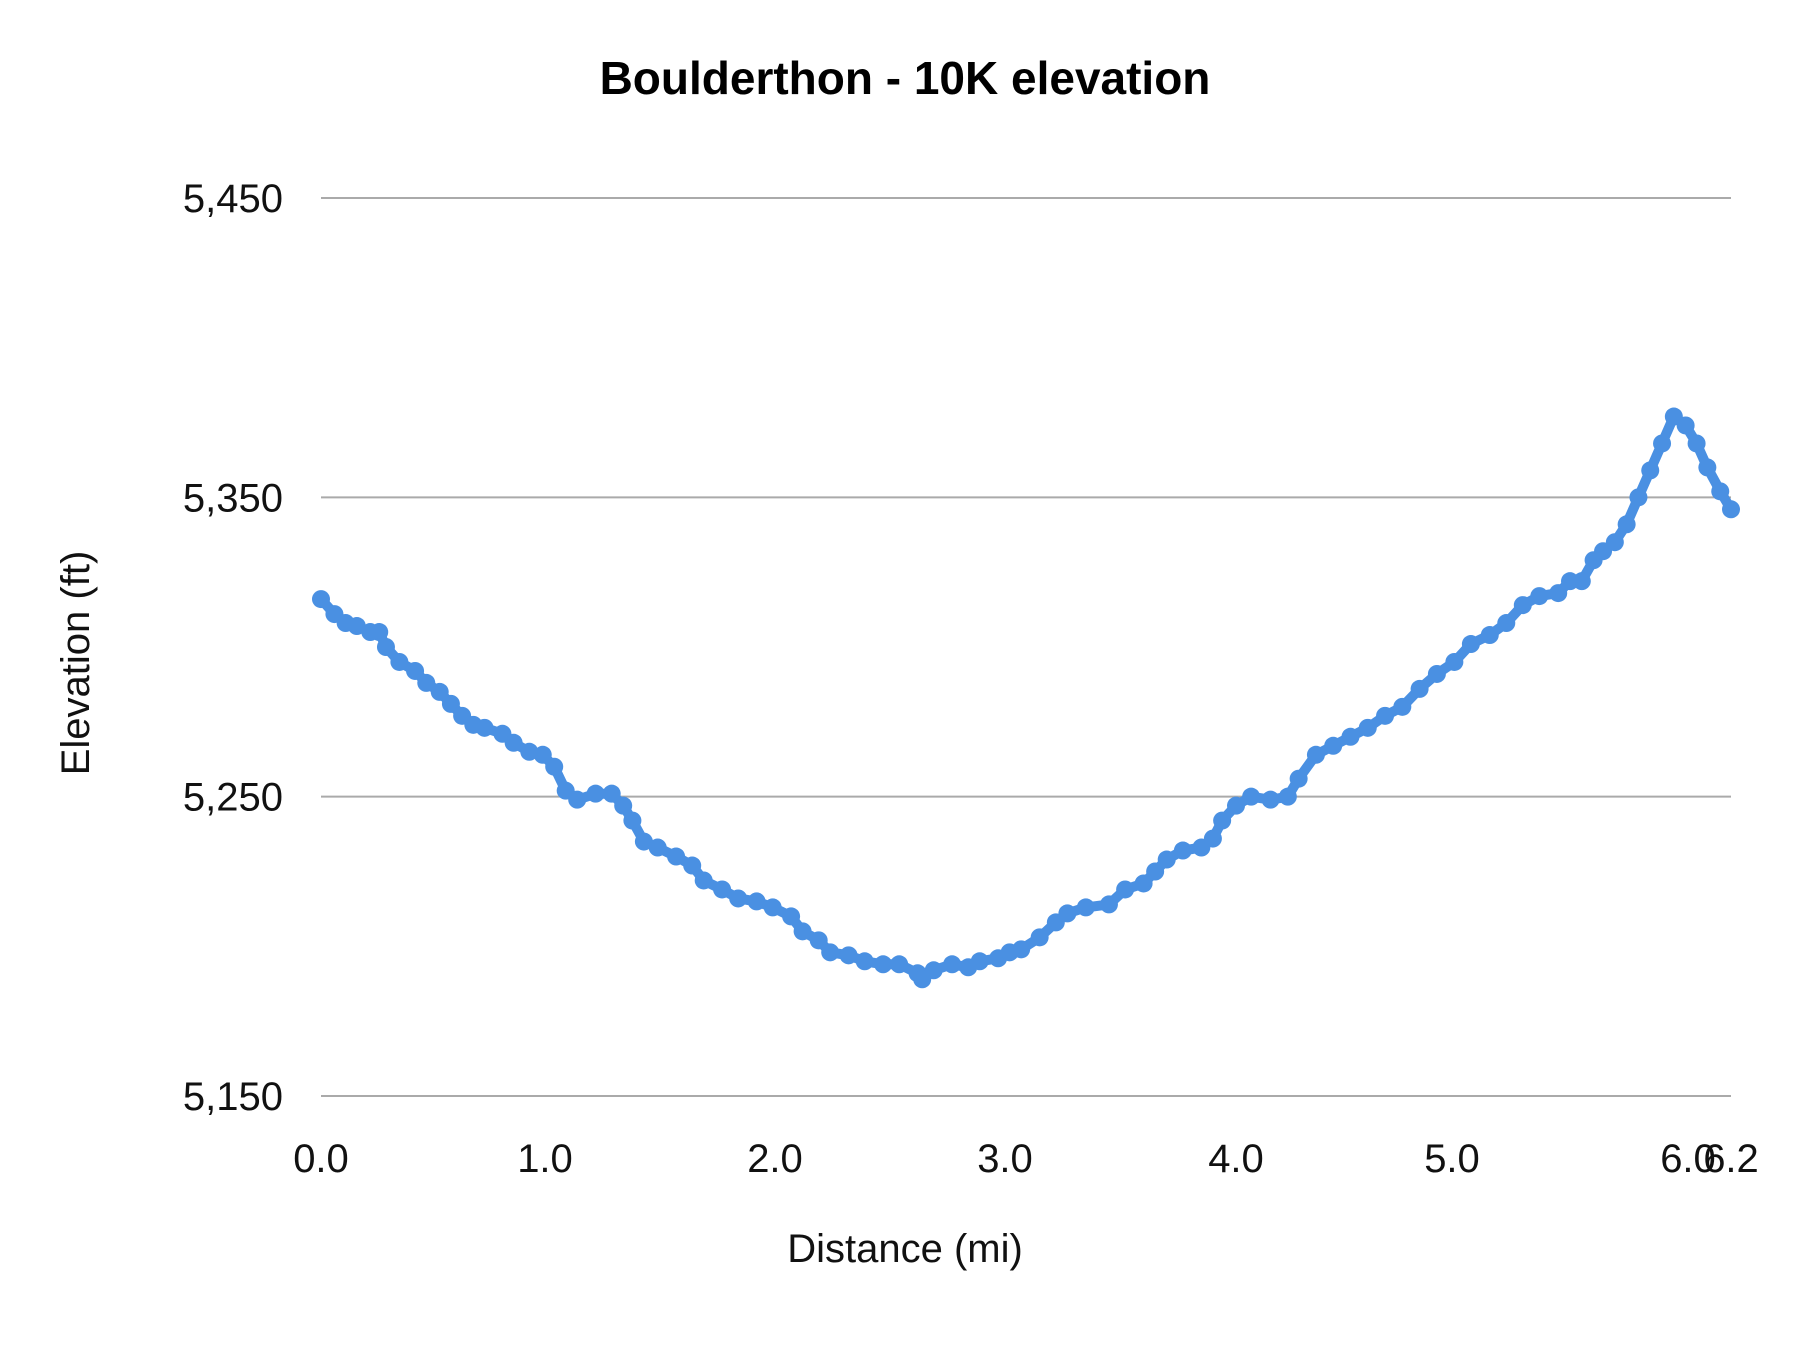  What do you see at coordinates (233, 798) in the screenshot?
I see `y-tick-label: 5,250` at bounding box center [233, 798].